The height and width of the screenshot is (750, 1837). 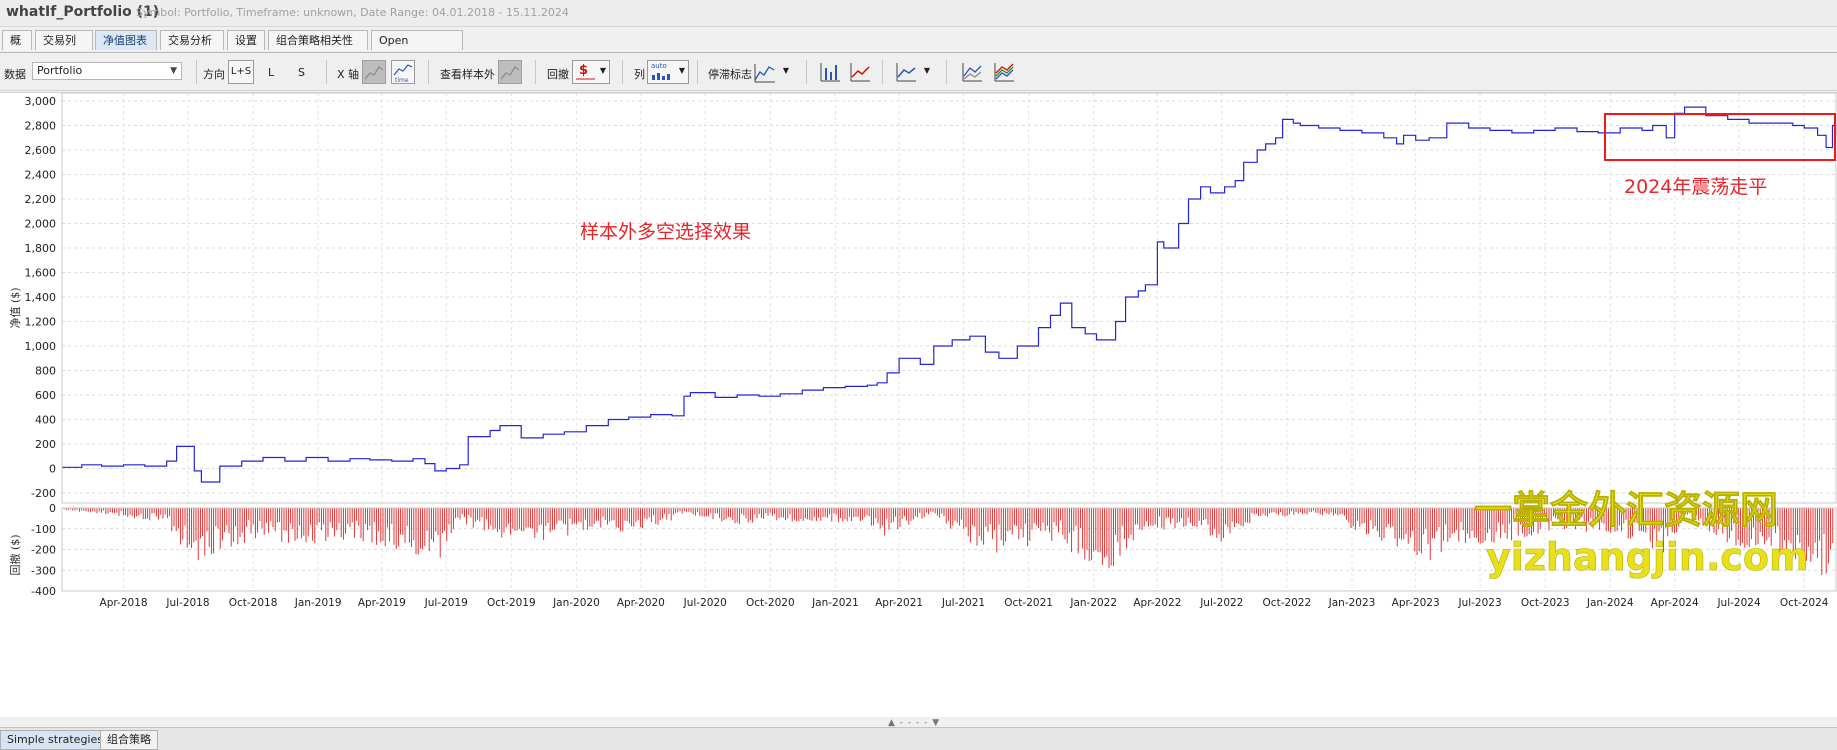 I want to click on x-tick-label: Jan-2023, so click(x=1352, y=603).